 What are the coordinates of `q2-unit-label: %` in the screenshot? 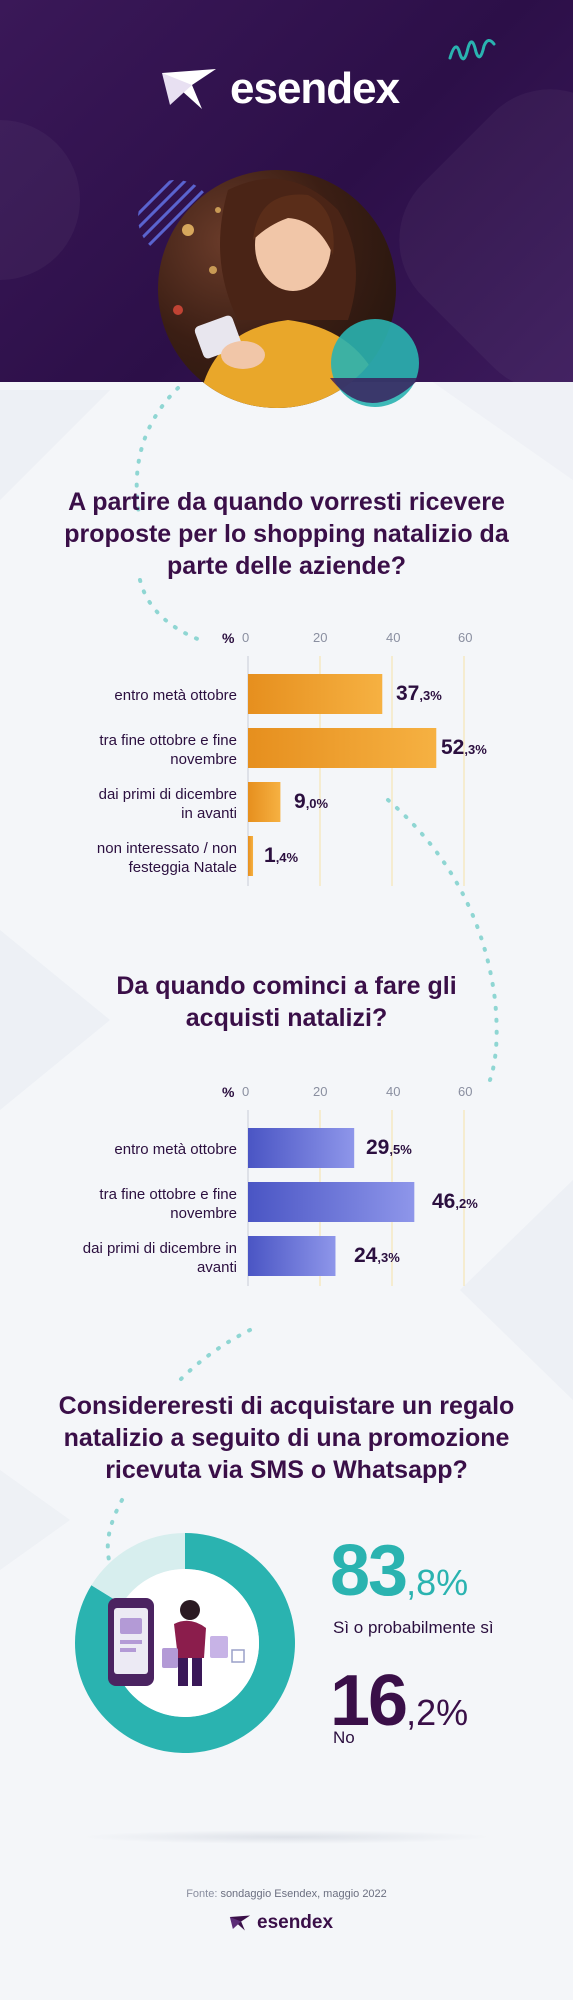 It's located at (228, 1092).